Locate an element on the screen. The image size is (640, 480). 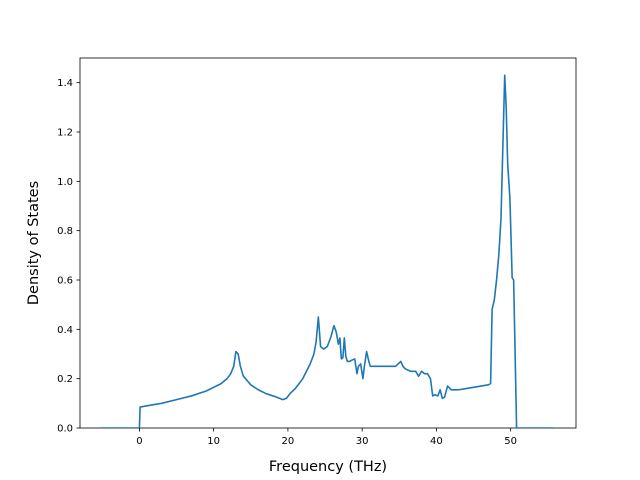
y-axis-label: Density of States is located at coordinates (34, 243).